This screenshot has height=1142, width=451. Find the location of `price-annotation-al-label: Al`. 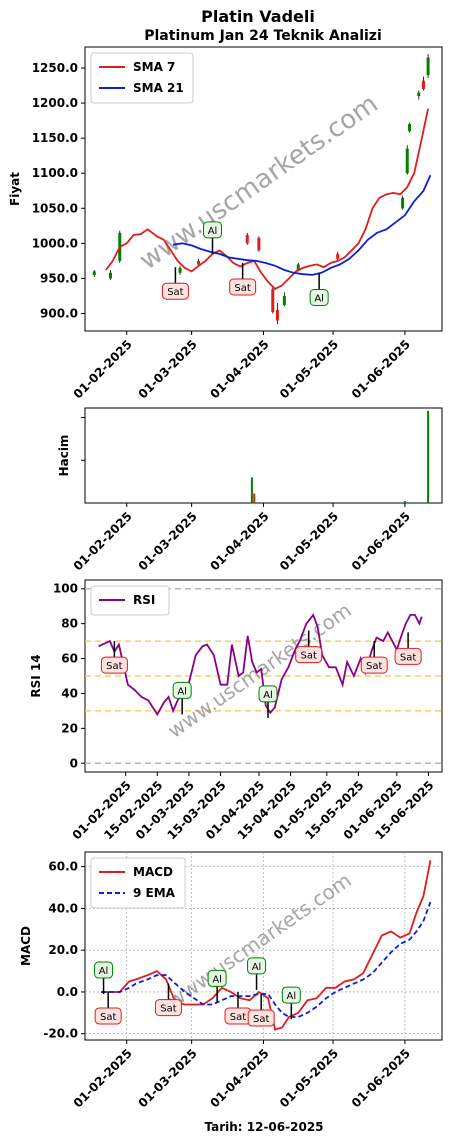

price-annotation-al-label: Al is located at coordinates (213, 231).